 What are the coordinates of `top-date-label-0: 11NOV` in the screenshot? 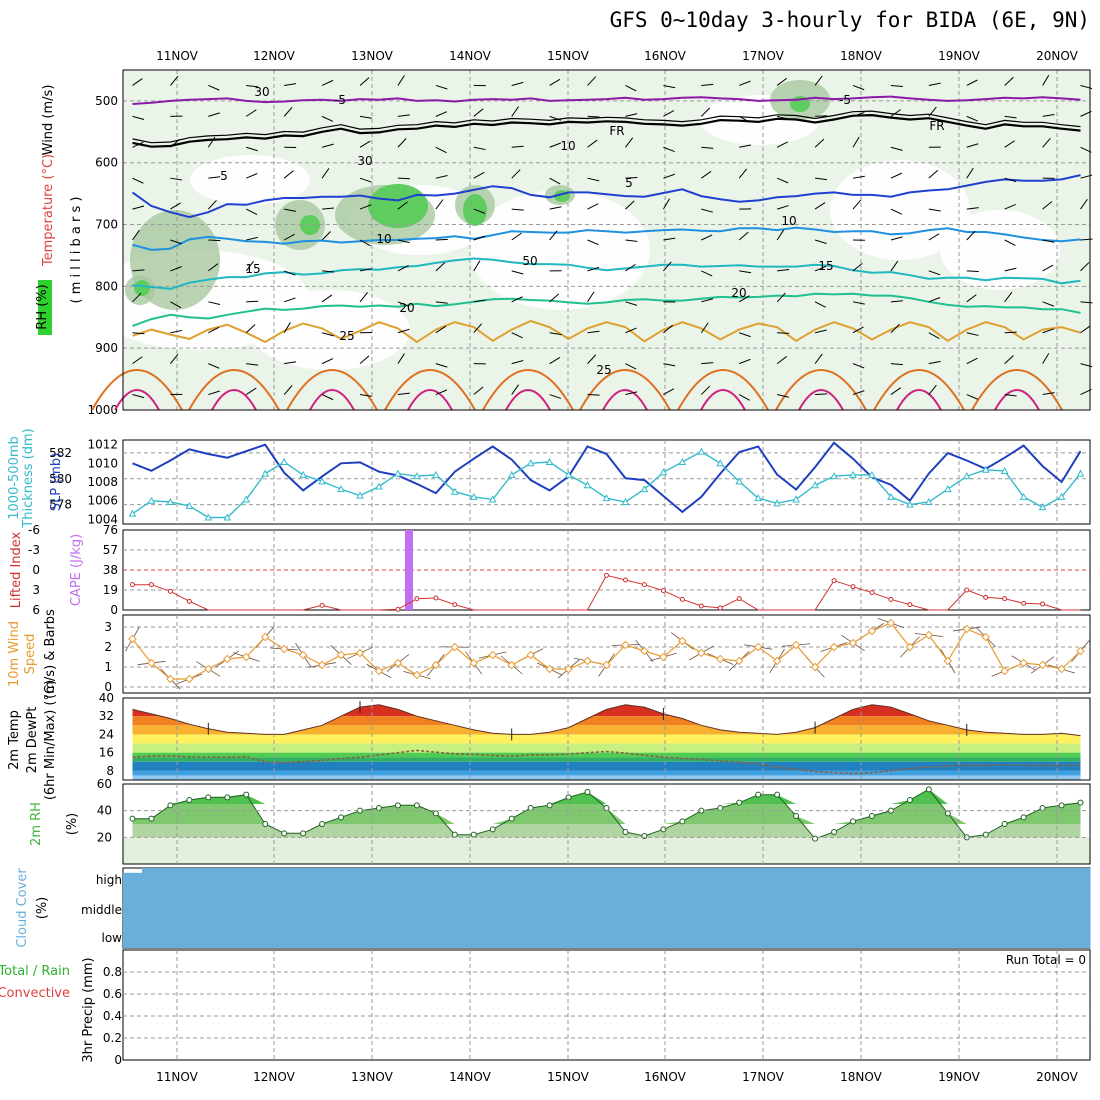 It's located at (177, 56).